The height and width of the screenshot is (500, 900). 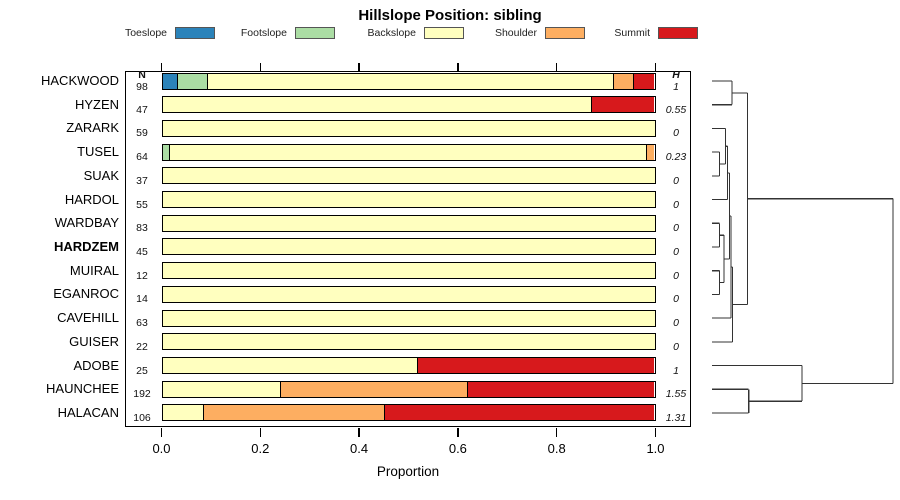 I want to click on row-label-hardzem: HARDZEM, so click(x=86, y=246).